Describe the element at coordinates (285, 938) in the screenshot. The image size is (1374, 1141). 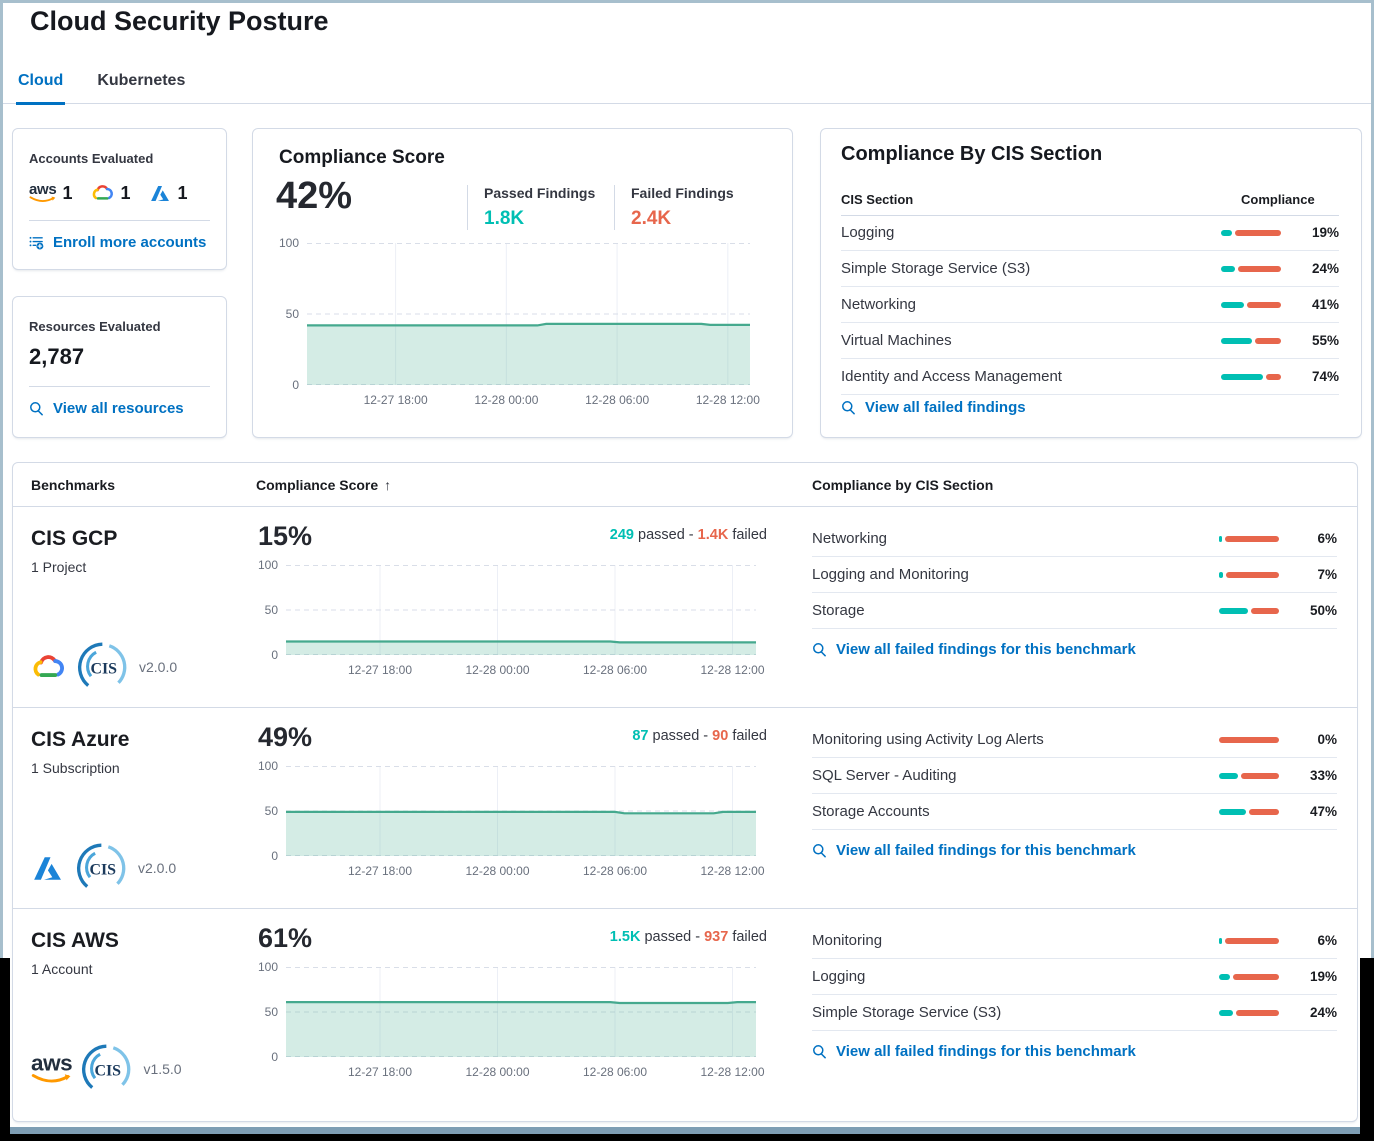
I see `benchmark-score-value: 61%` at that location.